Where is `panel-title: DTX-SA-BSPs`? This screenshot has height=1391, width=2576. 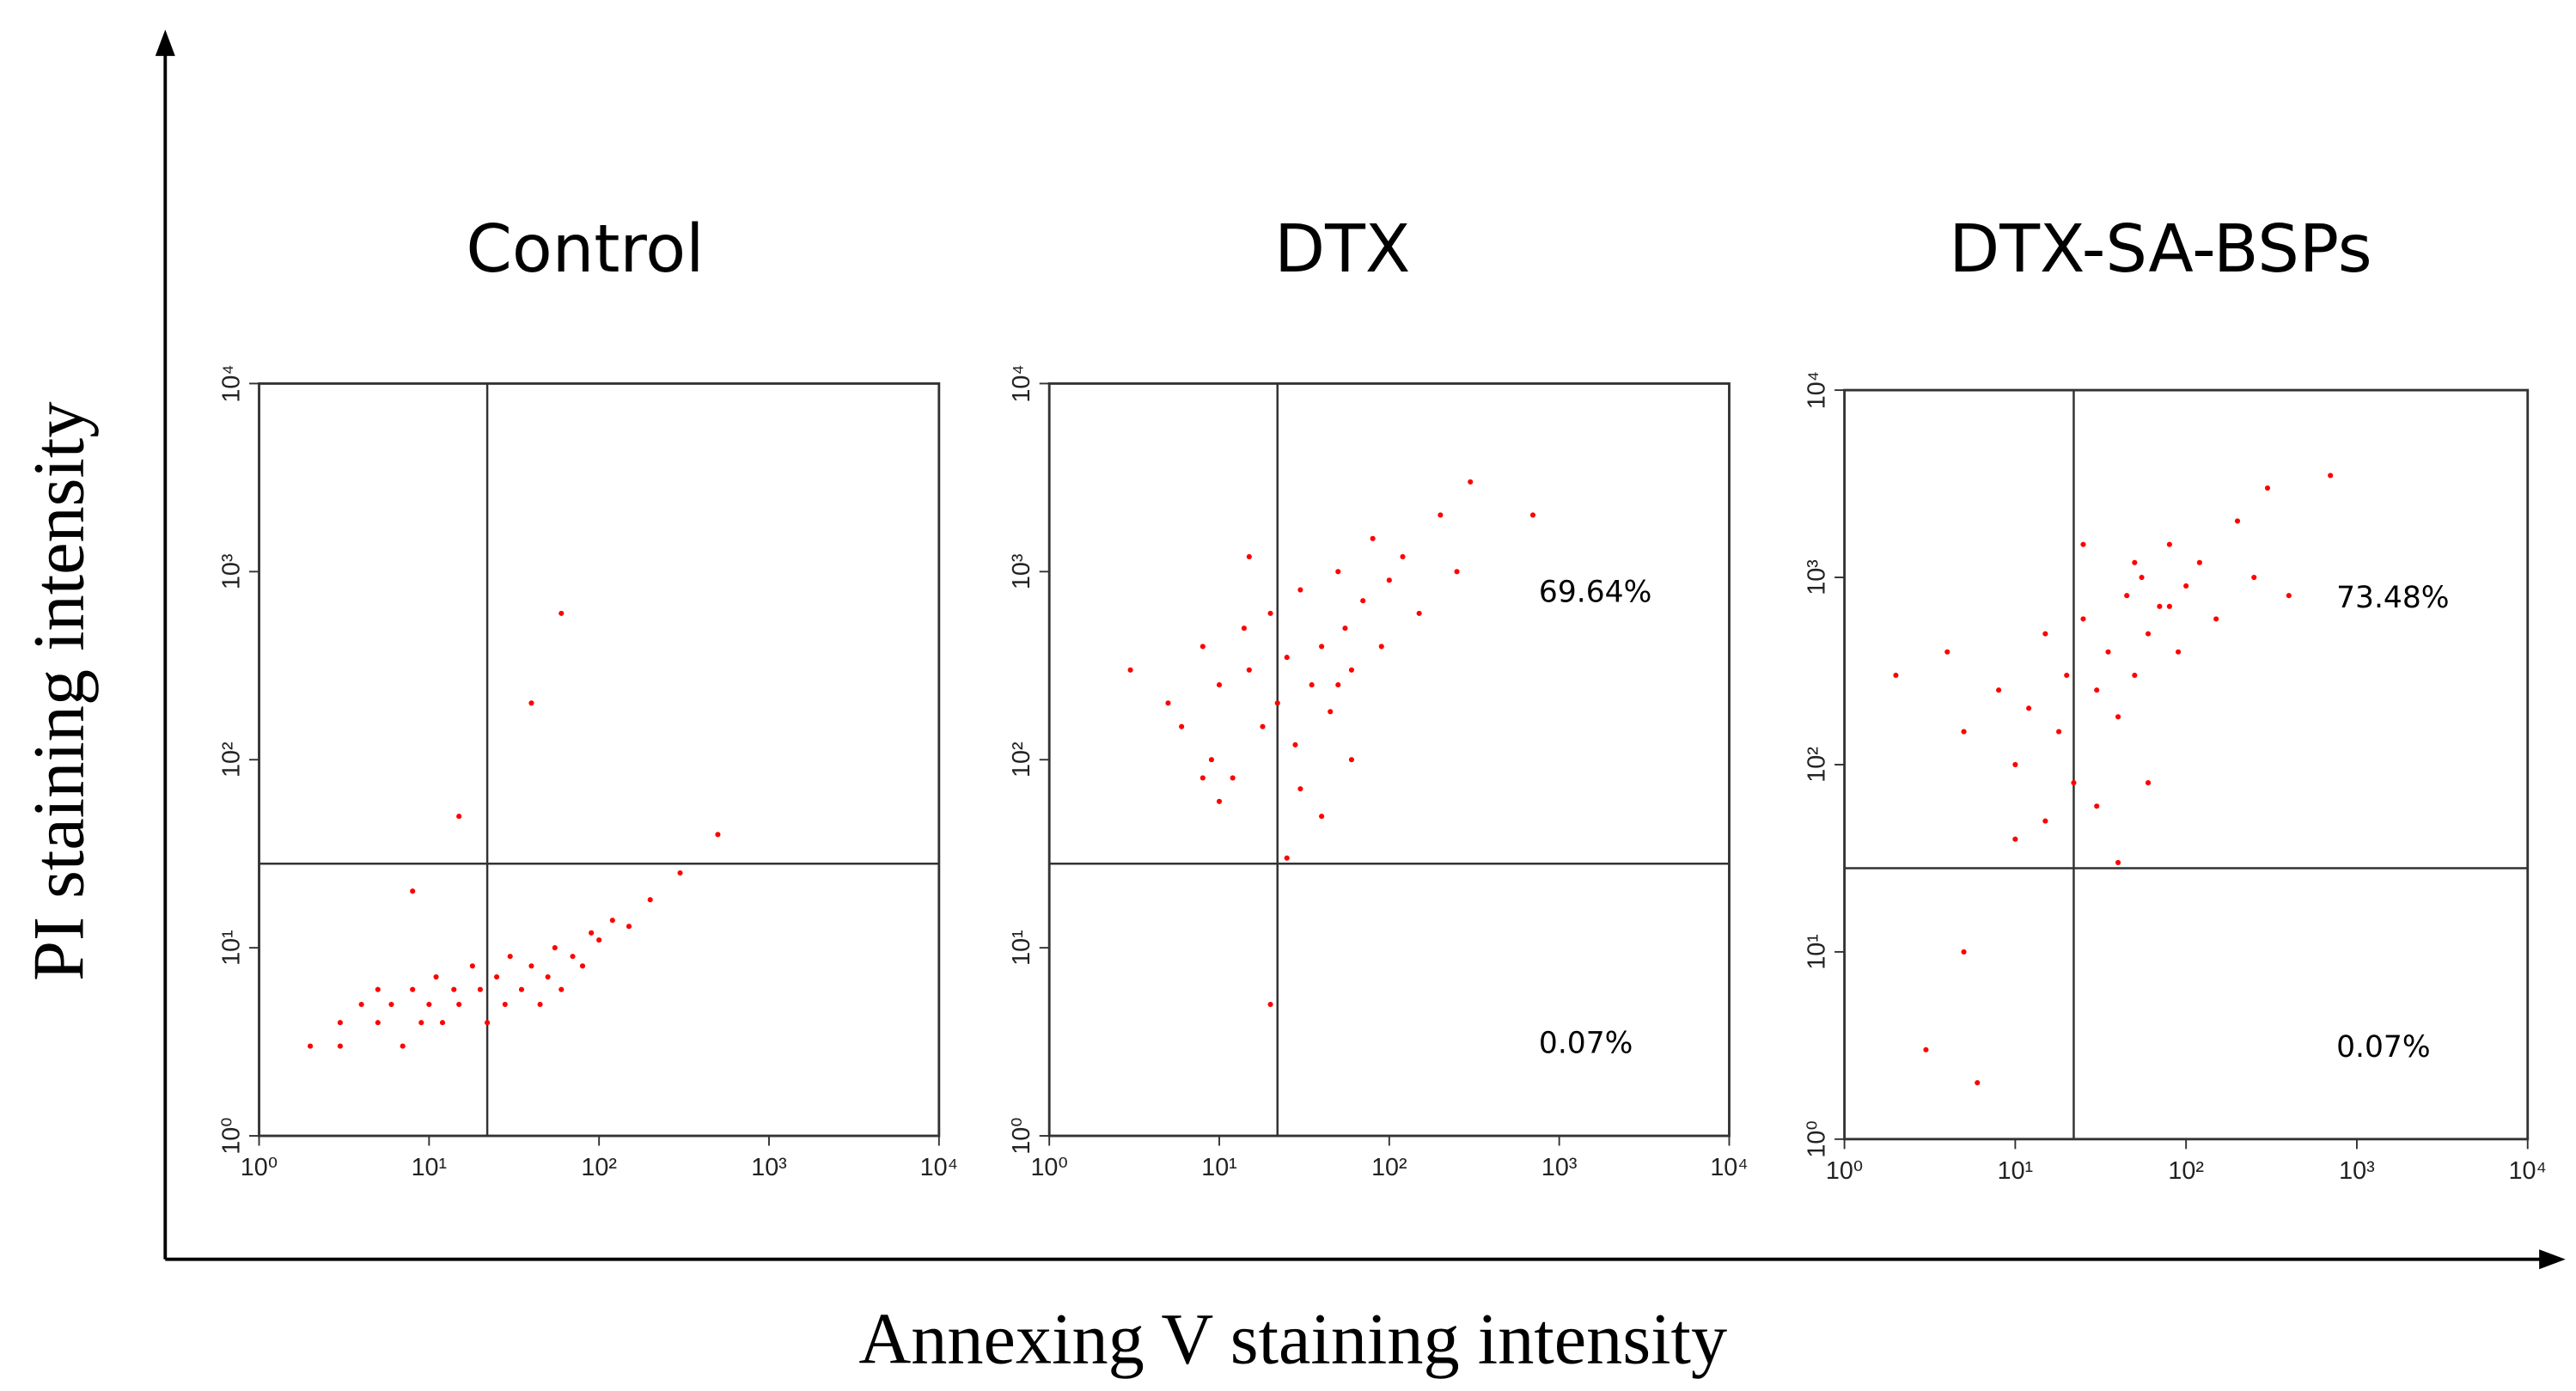
panel-title: DTX-SA-BSPs is located at coordinates (2160, 249).